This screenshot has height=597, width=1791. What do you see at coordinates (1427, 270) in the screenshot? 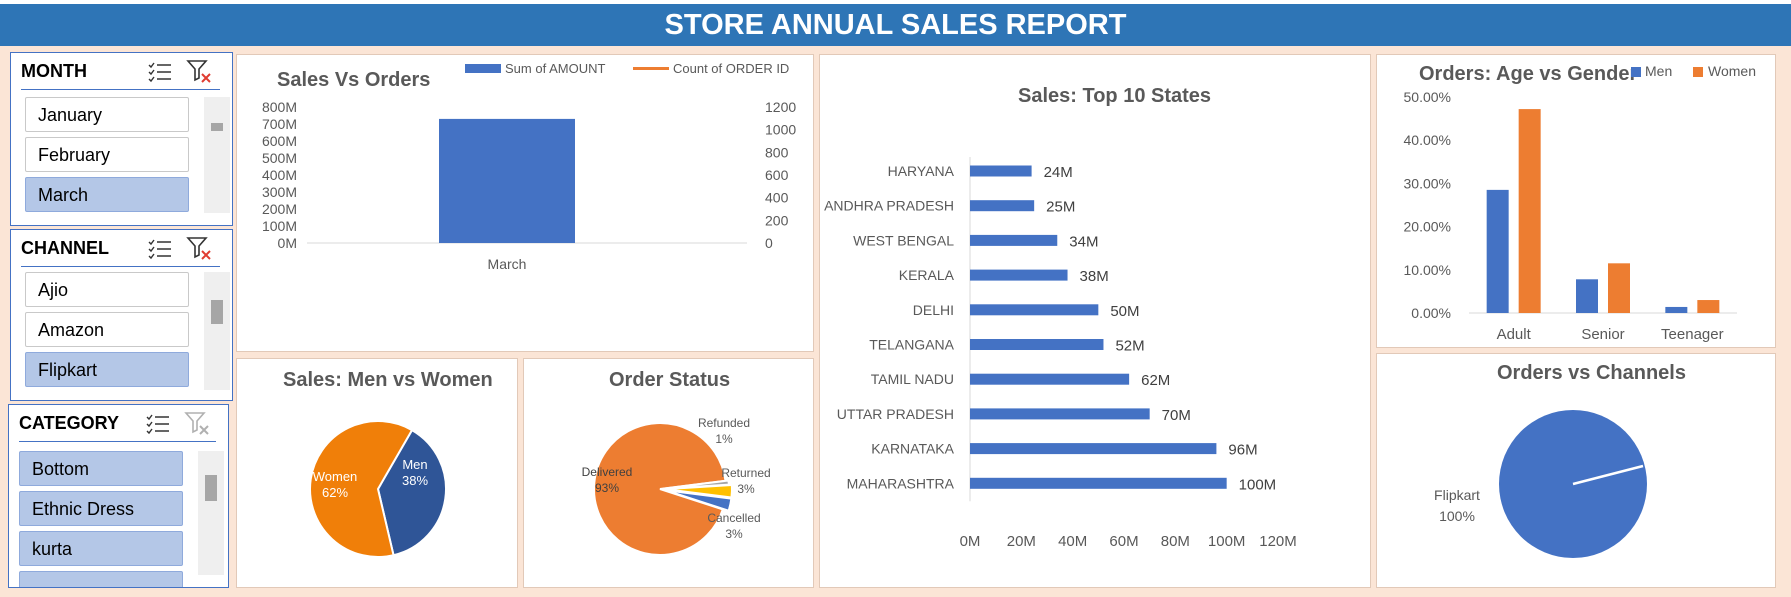
I see `y-tick-label: 10.00%` at bounding box center [1427, 270].